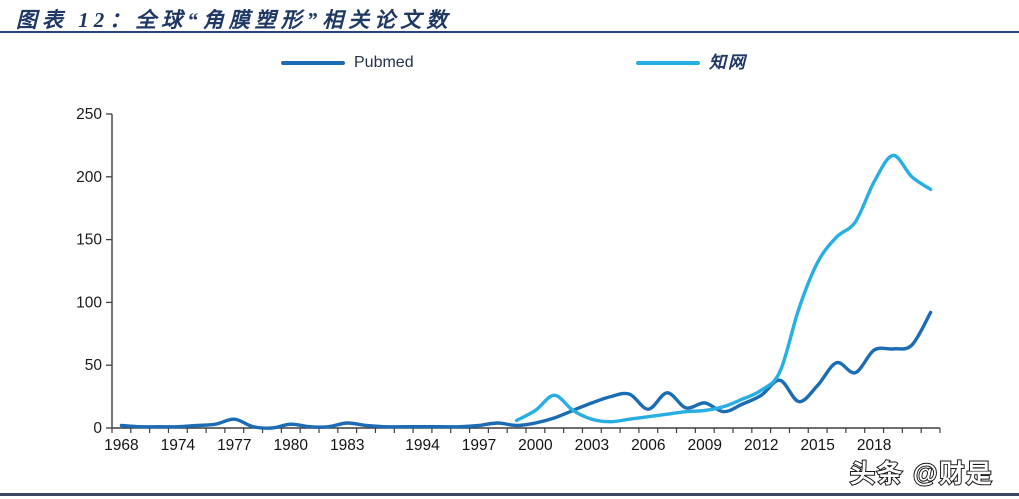  What do you see at coordinates (97, 428) in the screenshot?
I see `y-axis-label: 0` at bounding box center [97, 428].